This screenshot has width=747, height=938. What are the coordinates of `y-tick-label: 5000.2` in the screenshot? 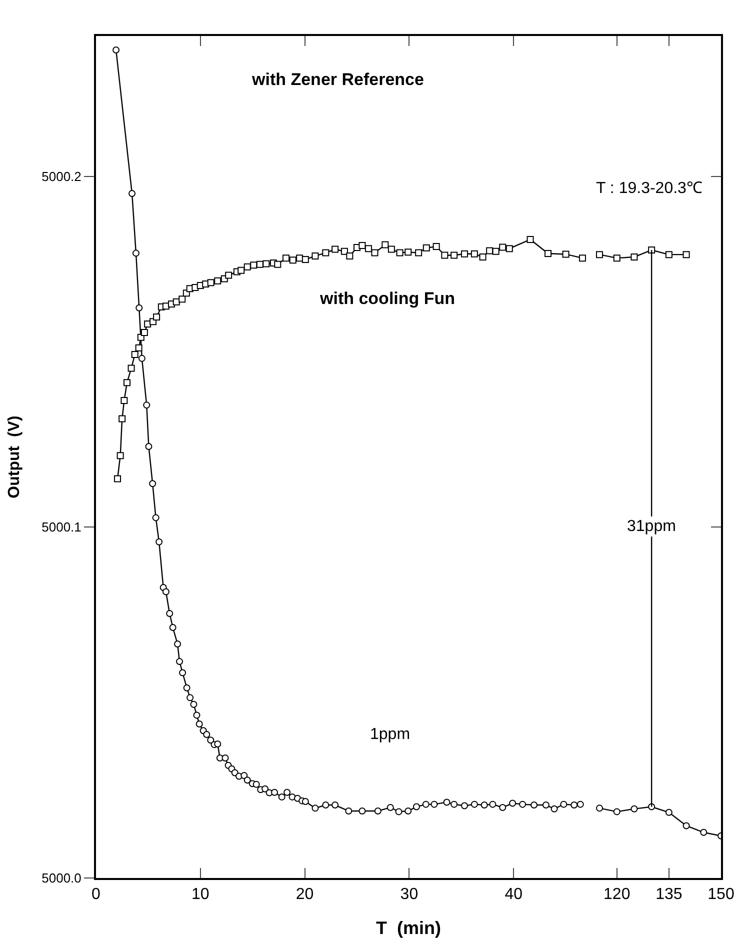 It's located at (62, 176).